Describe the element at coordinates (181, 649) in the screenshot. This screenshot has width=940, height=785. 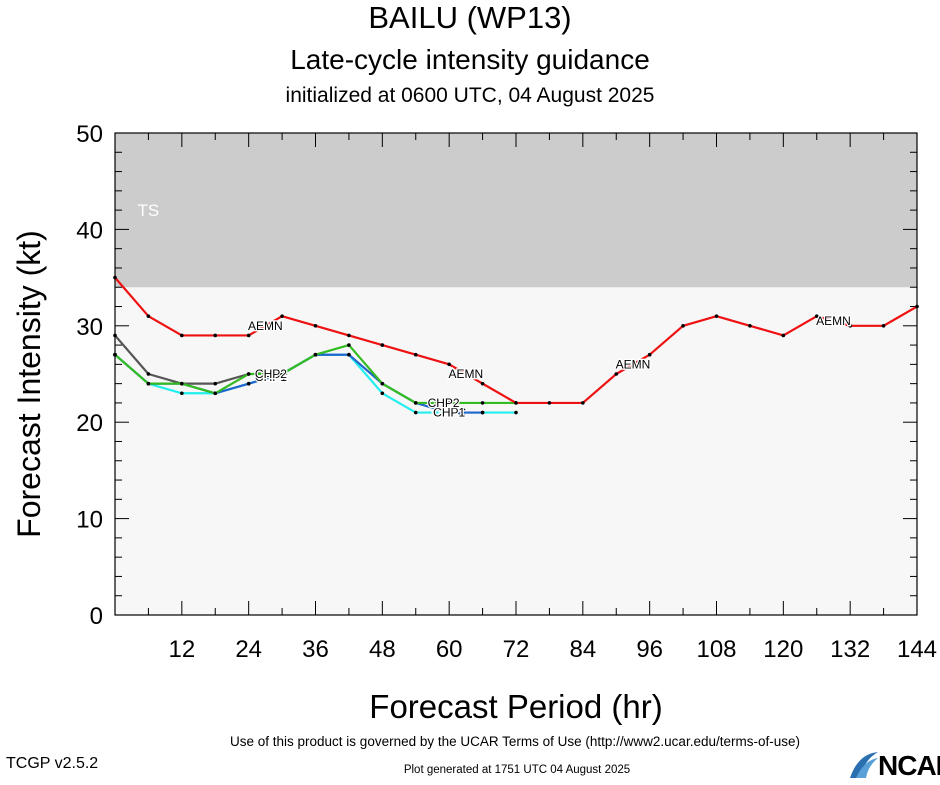
I see `x-tick-label: 12` at that location.